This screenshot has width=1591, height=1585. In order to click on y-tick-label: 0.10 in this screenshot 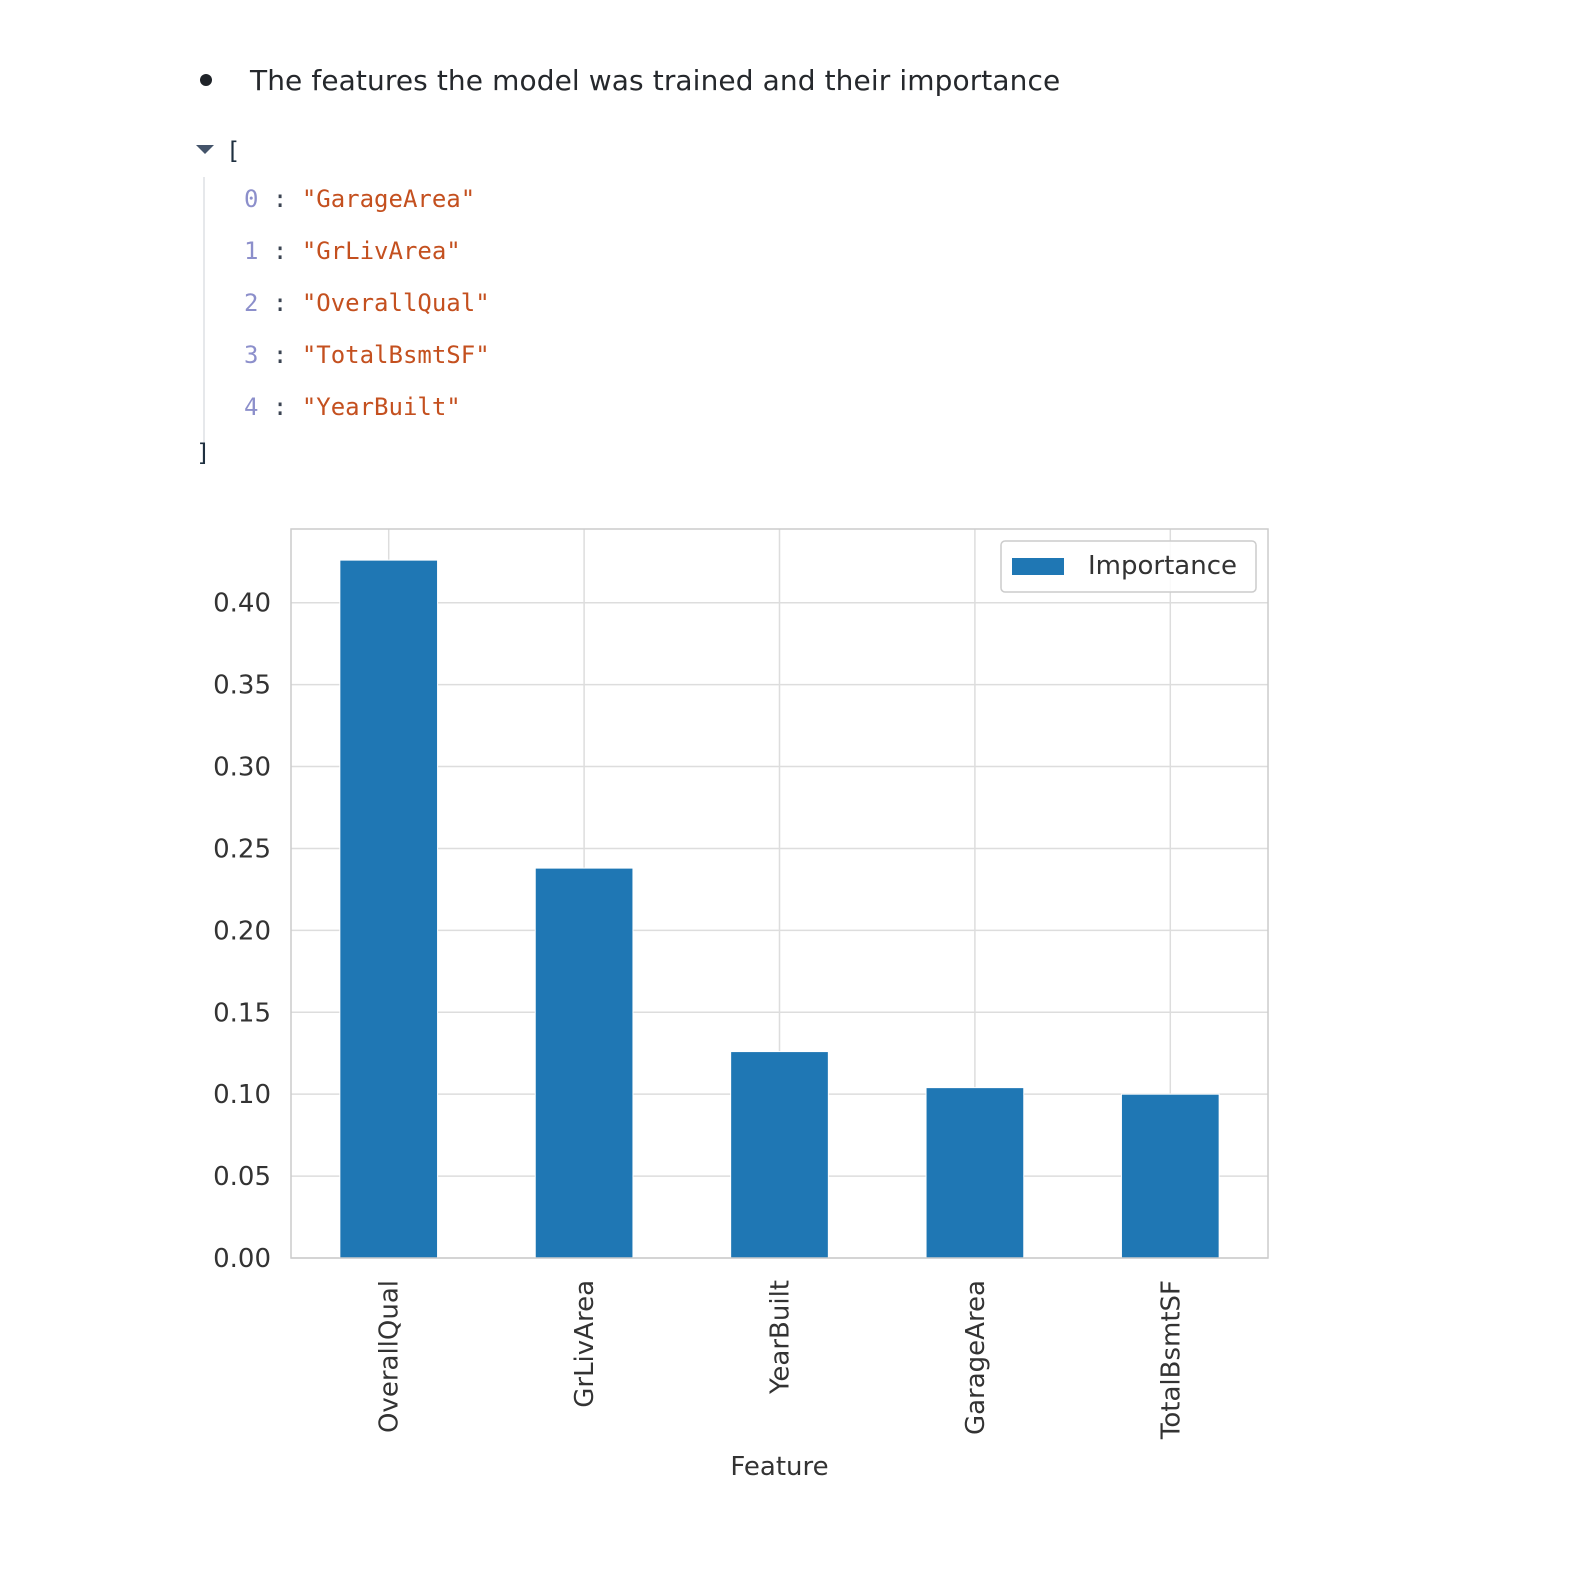, I will do `click(242, 1095)`.